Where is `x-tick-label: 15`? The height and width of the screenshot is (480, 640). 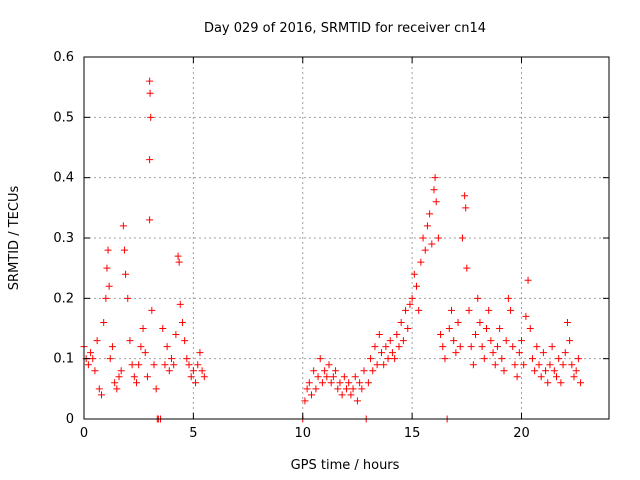
x-tick-label: 15 is located at coordinates (412, 433).